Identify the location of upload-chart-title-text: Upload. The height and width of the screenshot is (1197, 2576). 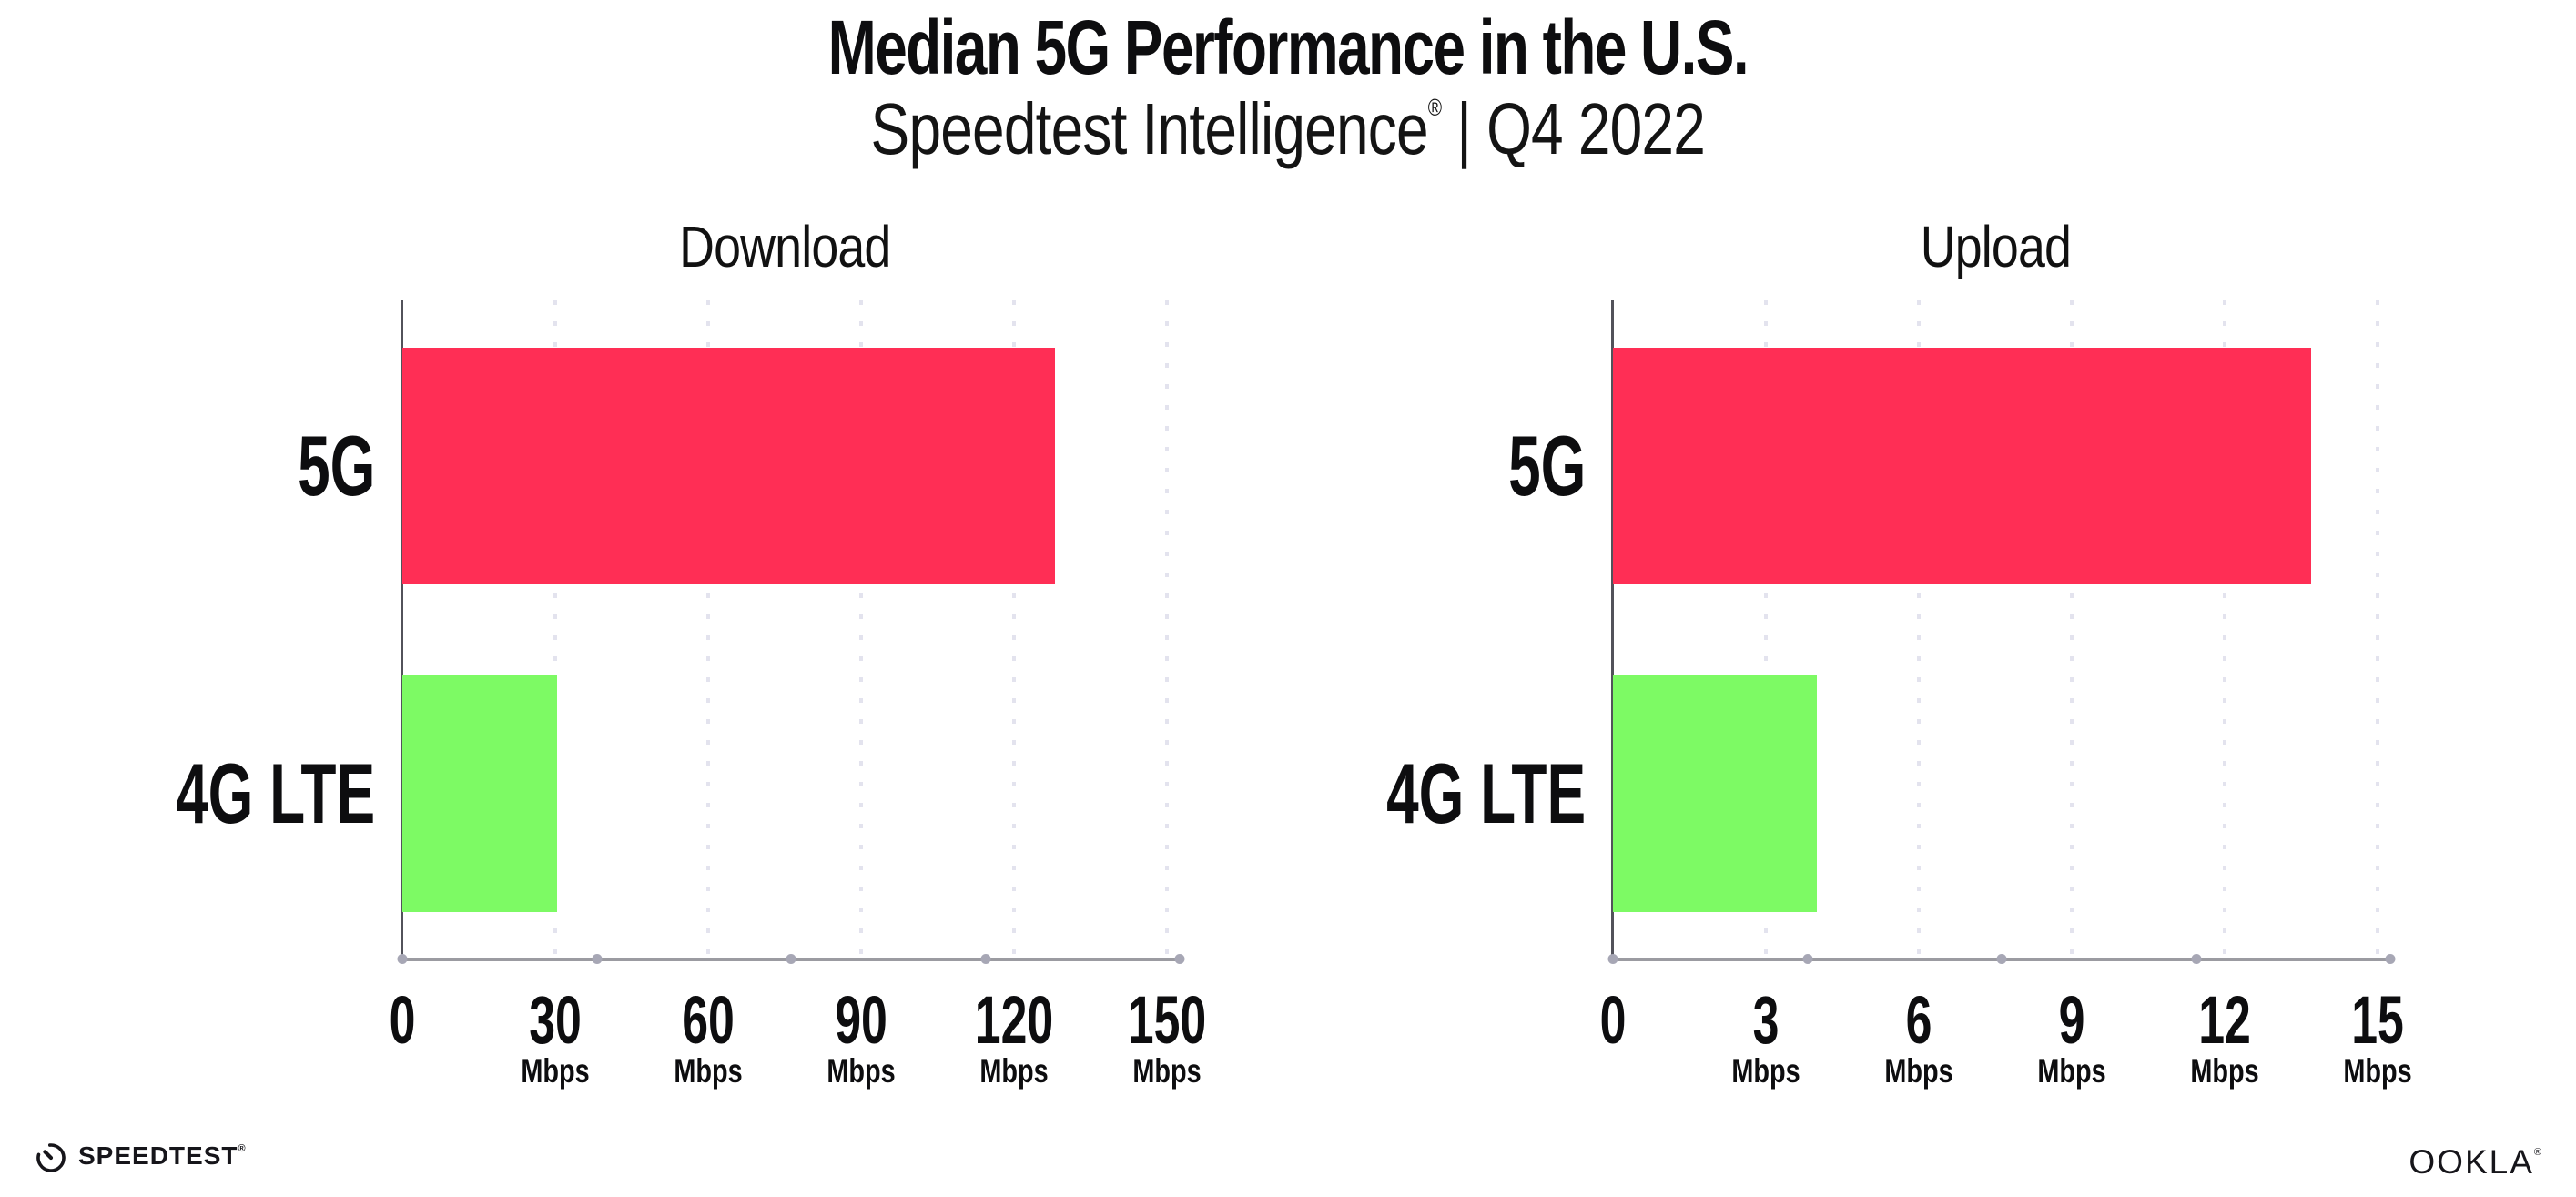
(1995, 246).